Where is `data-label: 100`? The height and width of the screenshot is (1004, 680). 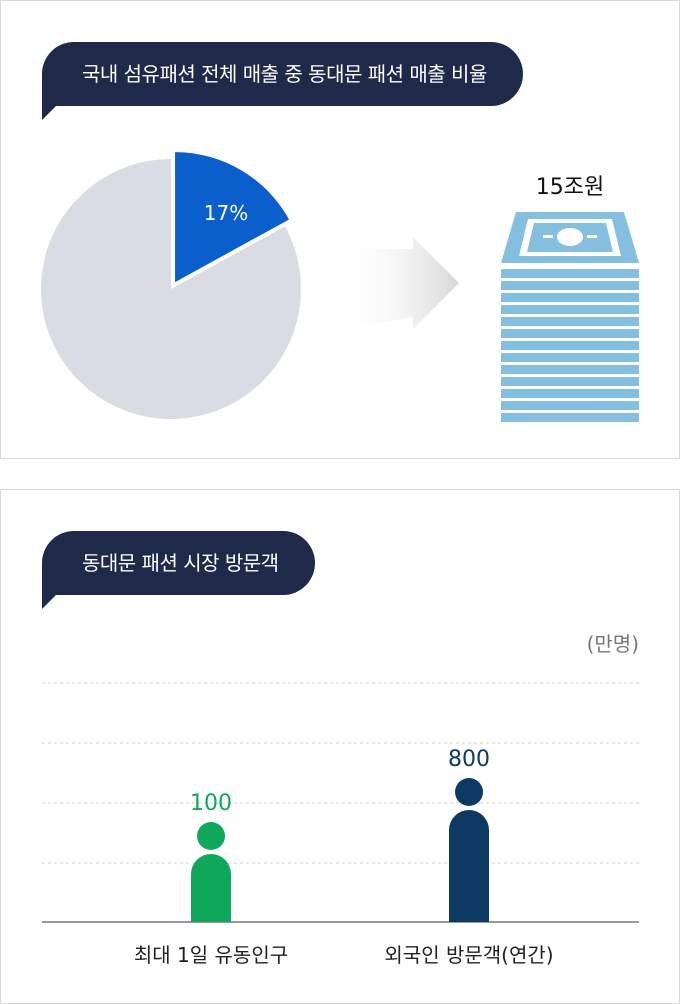
data-label: 100 is located at coordinates (211, 803).